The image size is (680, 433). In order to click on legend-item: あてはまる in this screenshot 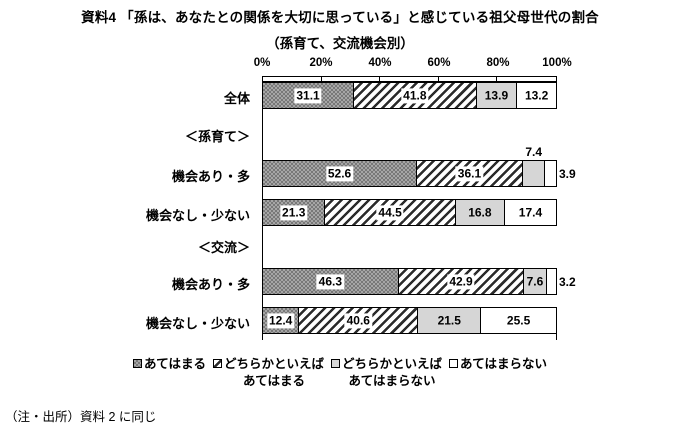, I will do `click(169, 364)`.